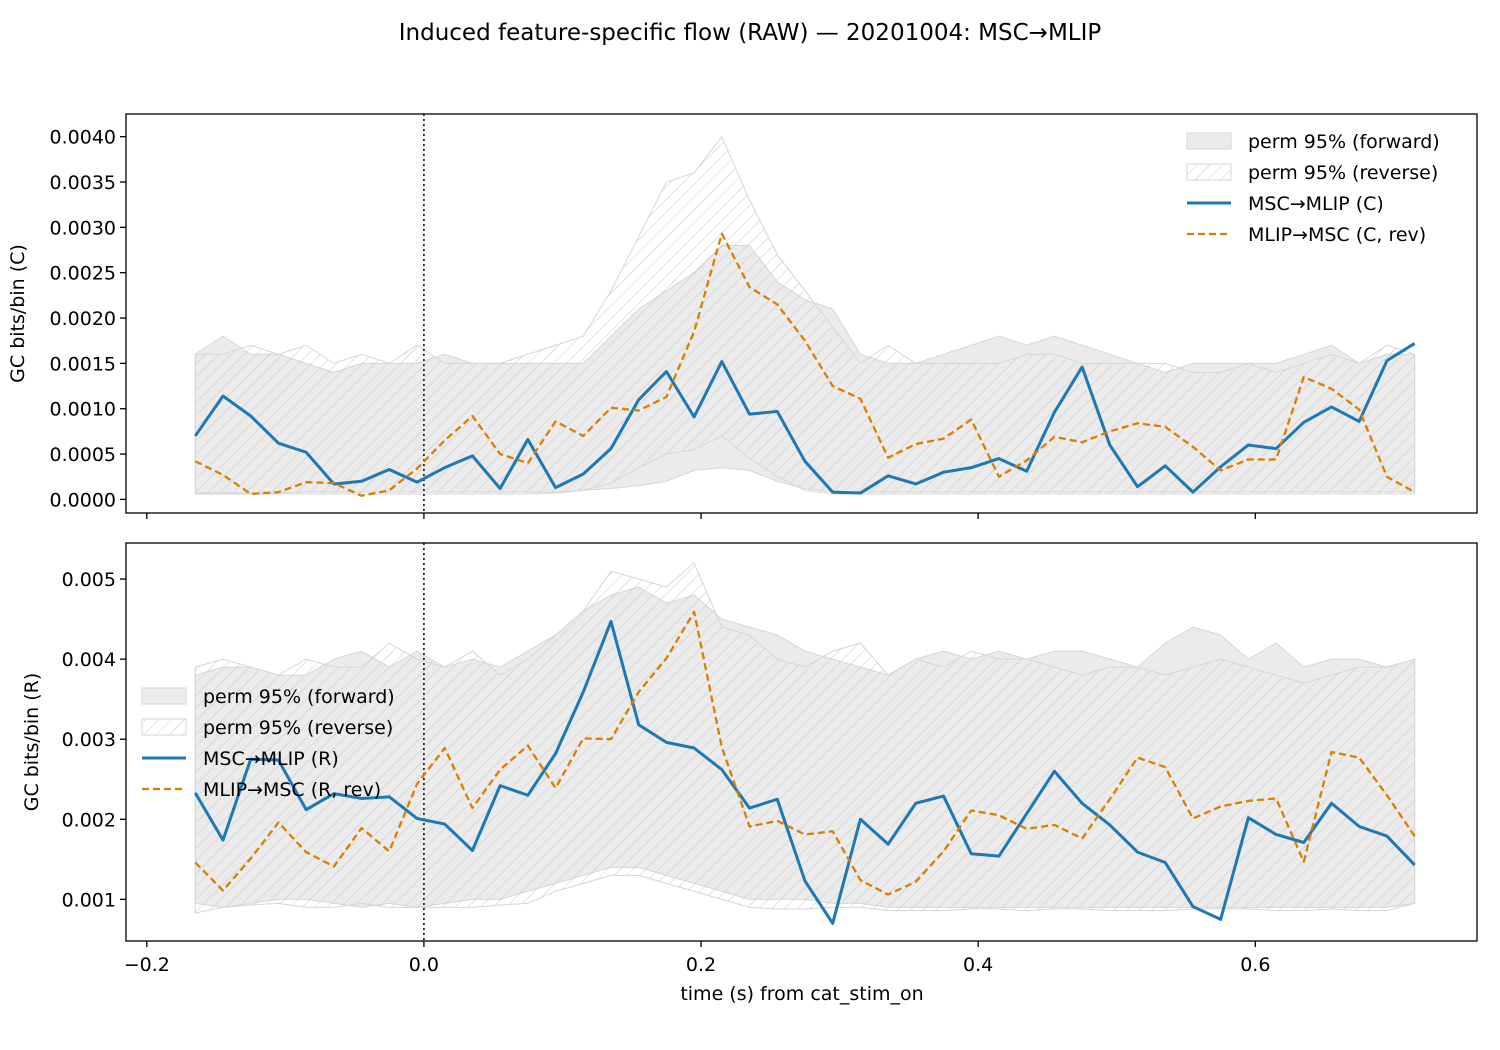 This screenshot has width=1500, height=1050. I want to click on y-tick-label: 0.0000, so click(83, 500).